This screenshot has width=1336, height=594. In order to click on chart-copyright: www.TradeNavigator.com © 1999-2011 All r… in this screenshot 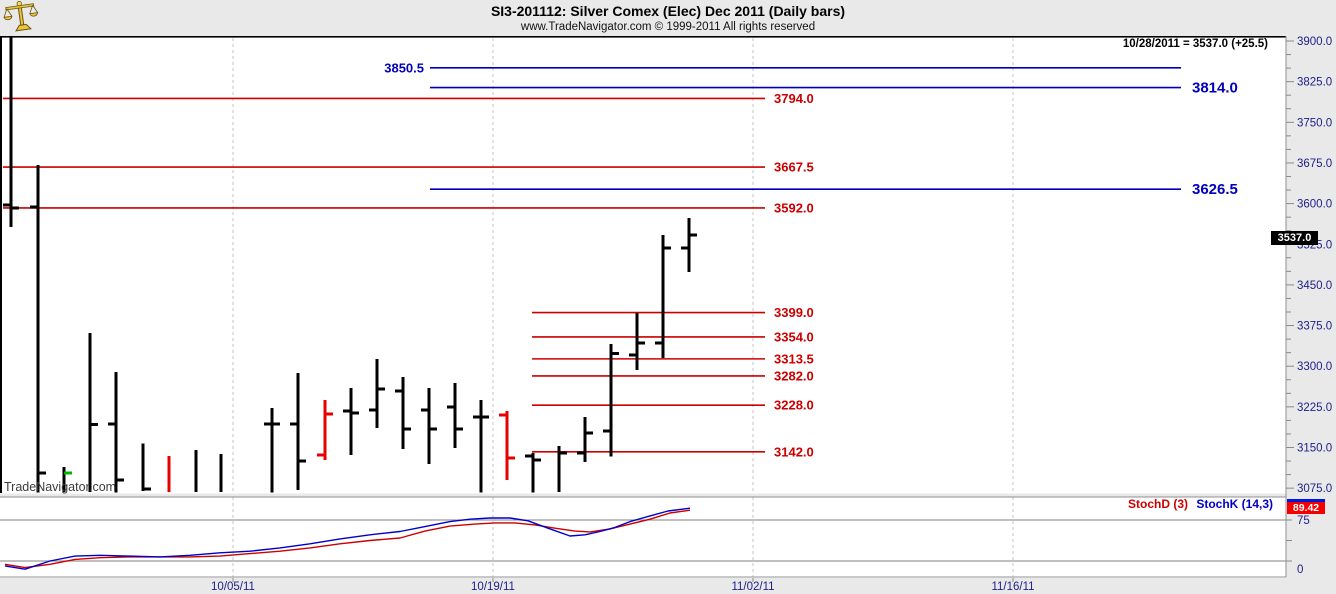, I will do `click(668, 27)`.